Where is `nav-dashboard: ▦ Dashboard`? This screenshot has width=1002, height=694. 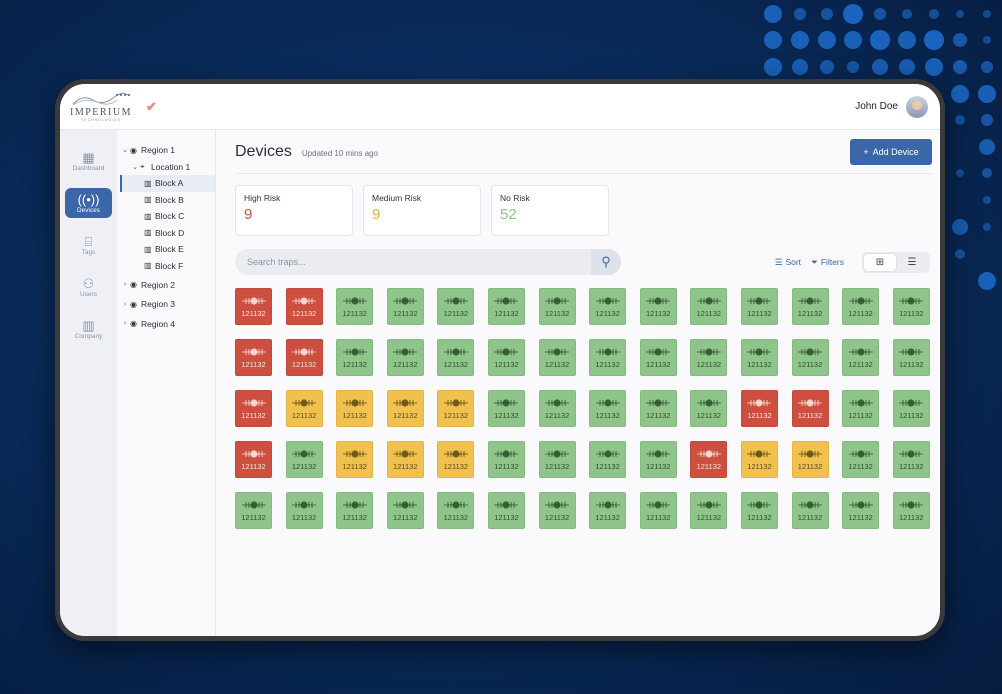
nav-dashboard: ▦ Dashboard is located at coordinates (88, 161).